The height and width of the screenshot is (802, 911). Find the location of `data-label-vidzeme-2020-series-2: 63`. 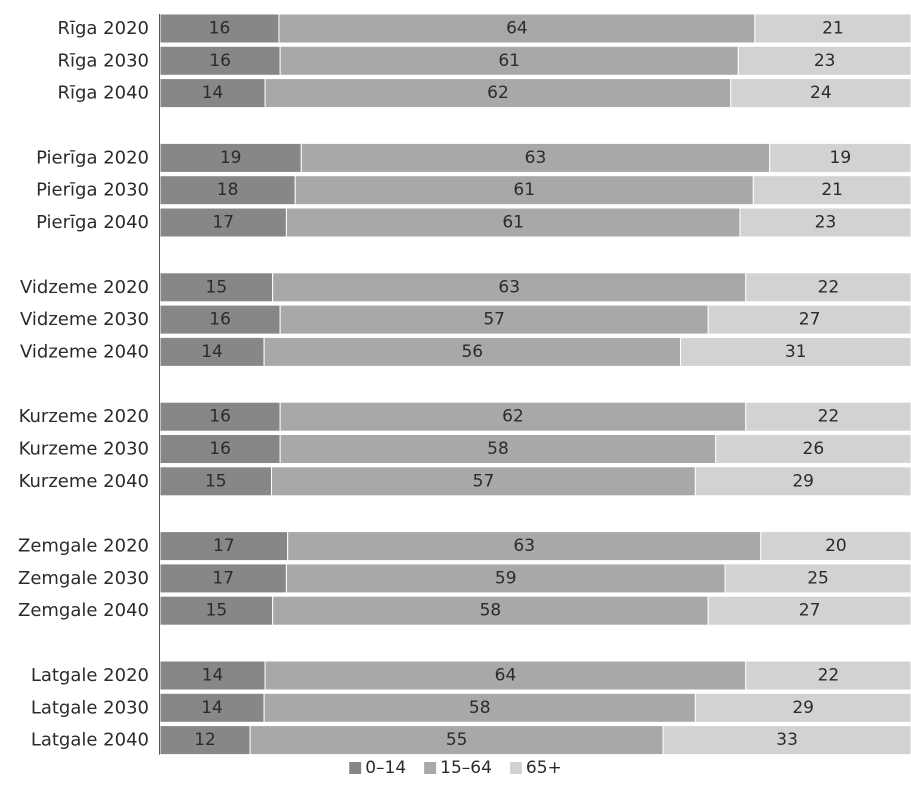

data-label-vidzeme-2020-series-2: 63 is located at coordinates (509, 287).